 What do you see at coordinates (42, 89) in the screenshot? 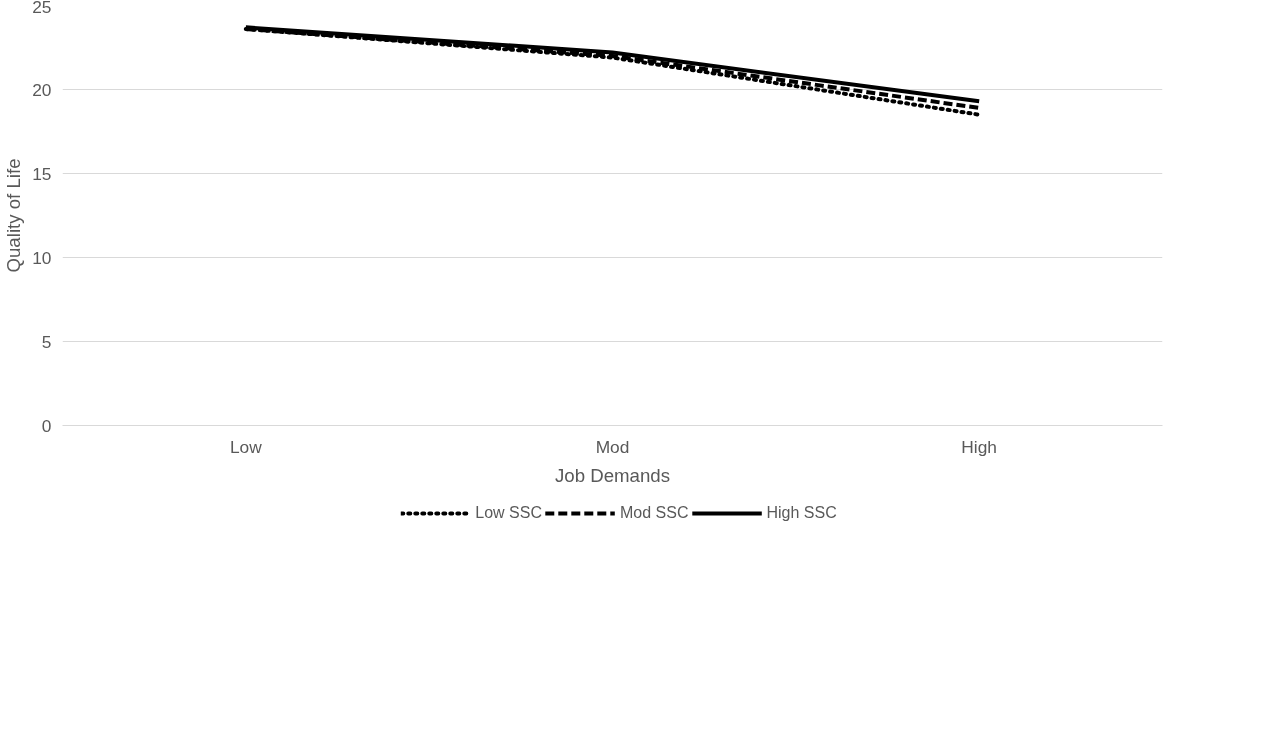
I see `y-tick-label: 20` at bounding box center [42, 89].